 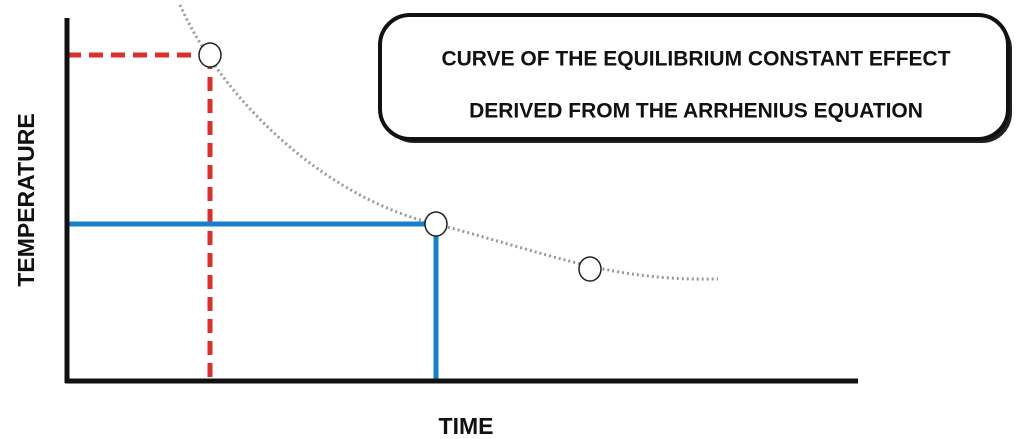 What do you see at coordinates (466, 426) in the screenshot?
I see `x-axis-label: TIME` at bounding box center [466, 426].